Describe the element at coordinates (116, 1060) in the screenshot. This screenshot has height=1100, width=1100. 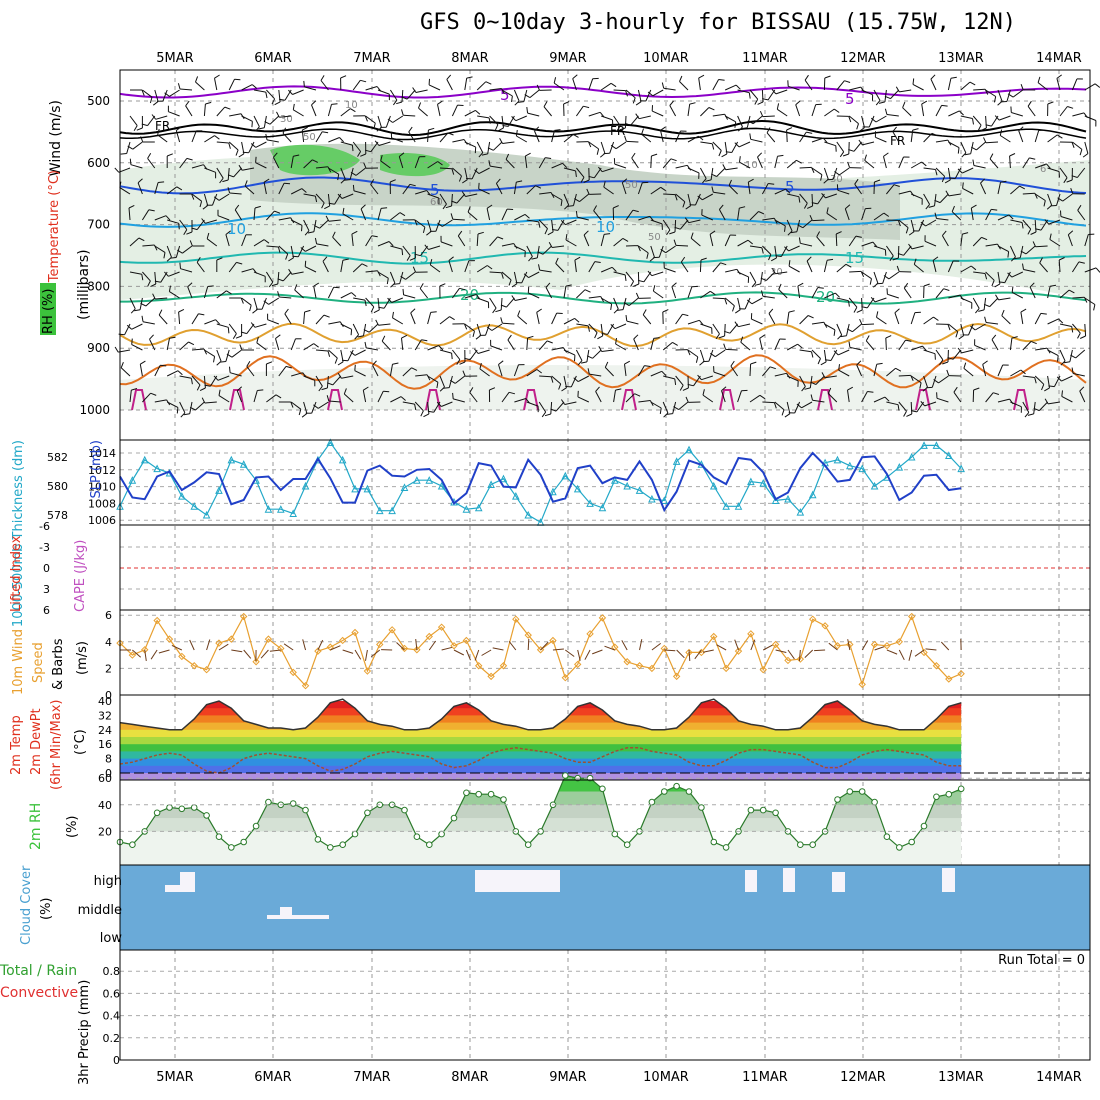
I see `precip-ytick: 0` at that location.